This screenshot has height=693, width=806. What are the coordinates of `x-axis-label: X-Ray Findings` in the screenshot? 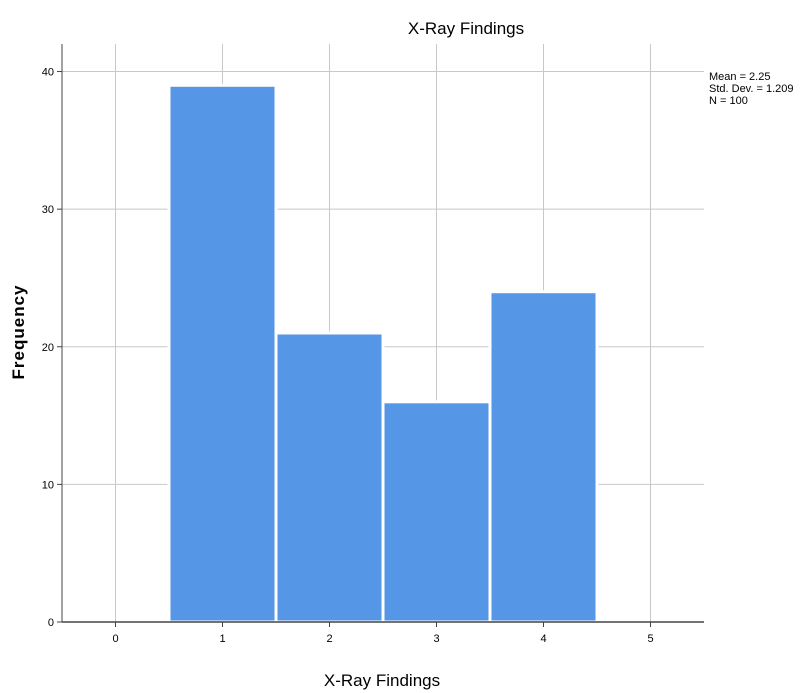 It's located at (382, 680).